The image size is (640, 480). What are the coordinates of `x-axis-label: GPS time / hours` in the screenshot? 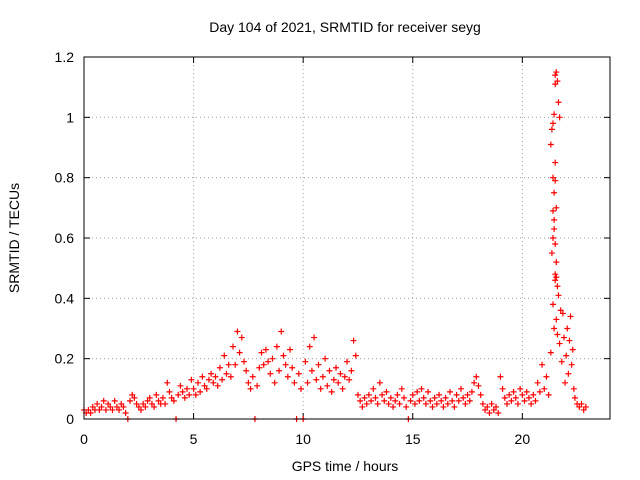 It's located at (345, 466).